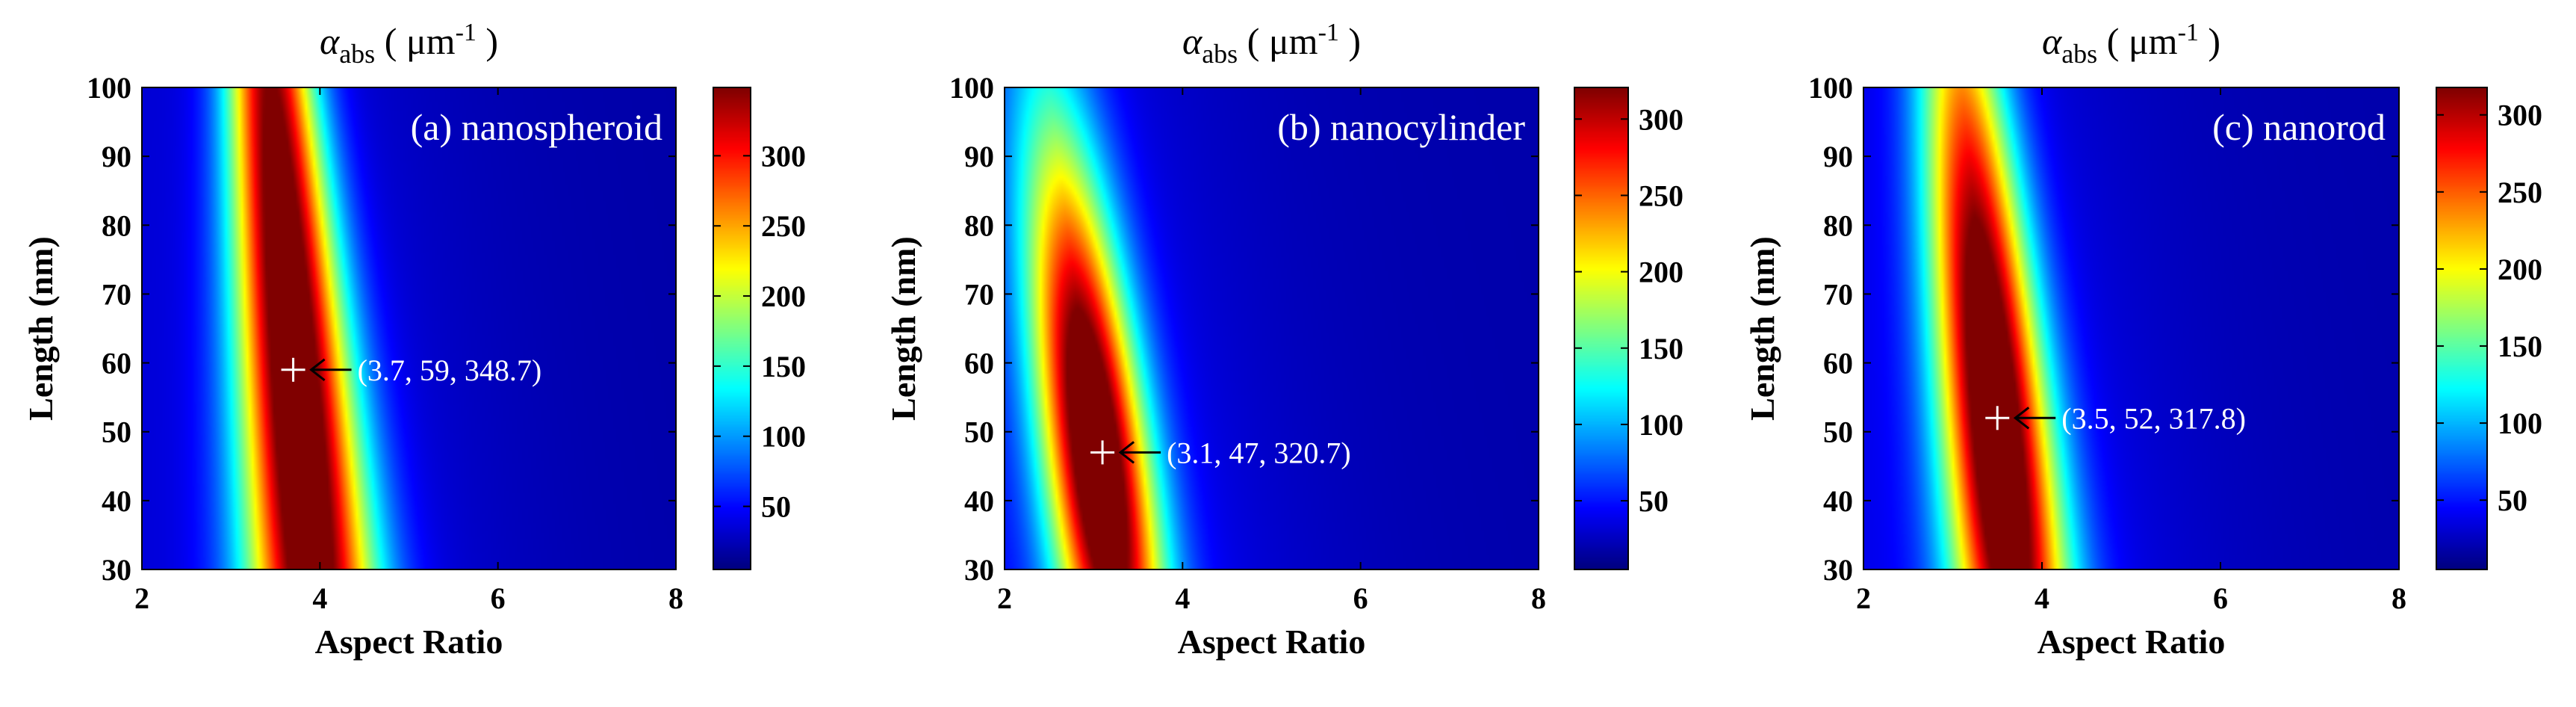 Image resolution: width=2576 pixels, height=707 pixels. I want to click on panel-label: (b) nanocylinder, so click(1401, 127).